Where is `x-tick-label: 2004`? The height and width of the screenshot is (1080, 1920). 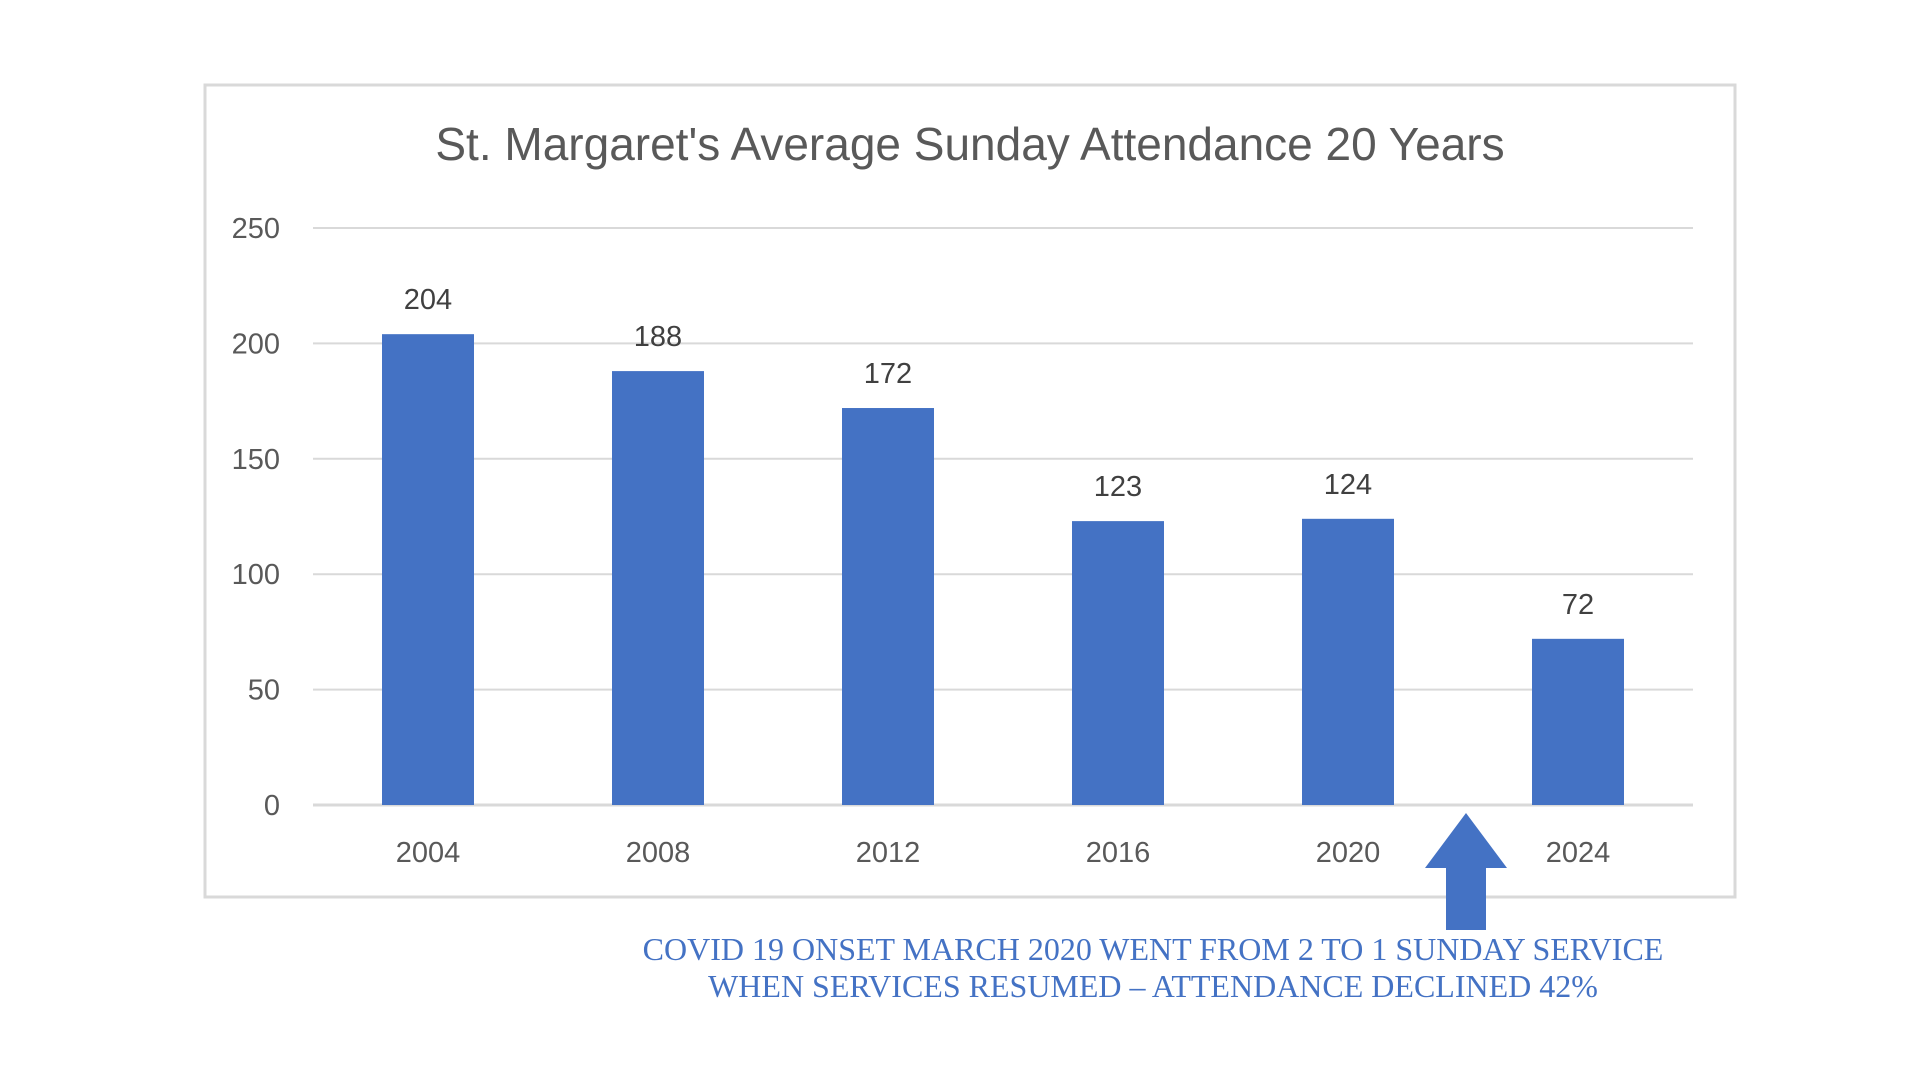
x-tick-label: 2004 is located at coordinates (428, 853).